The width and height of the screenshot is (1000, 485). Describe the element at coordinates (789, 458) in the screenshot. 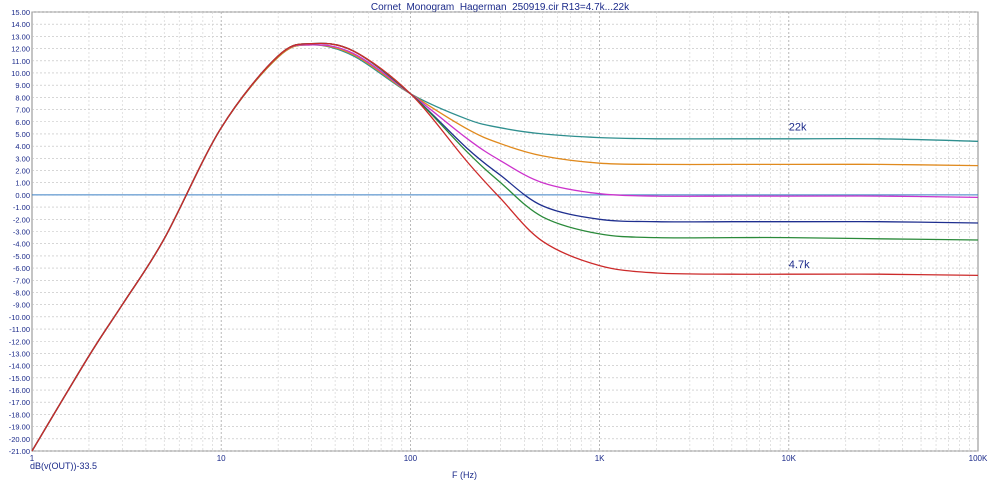

I see `x-tick-label: 10K` at that location.